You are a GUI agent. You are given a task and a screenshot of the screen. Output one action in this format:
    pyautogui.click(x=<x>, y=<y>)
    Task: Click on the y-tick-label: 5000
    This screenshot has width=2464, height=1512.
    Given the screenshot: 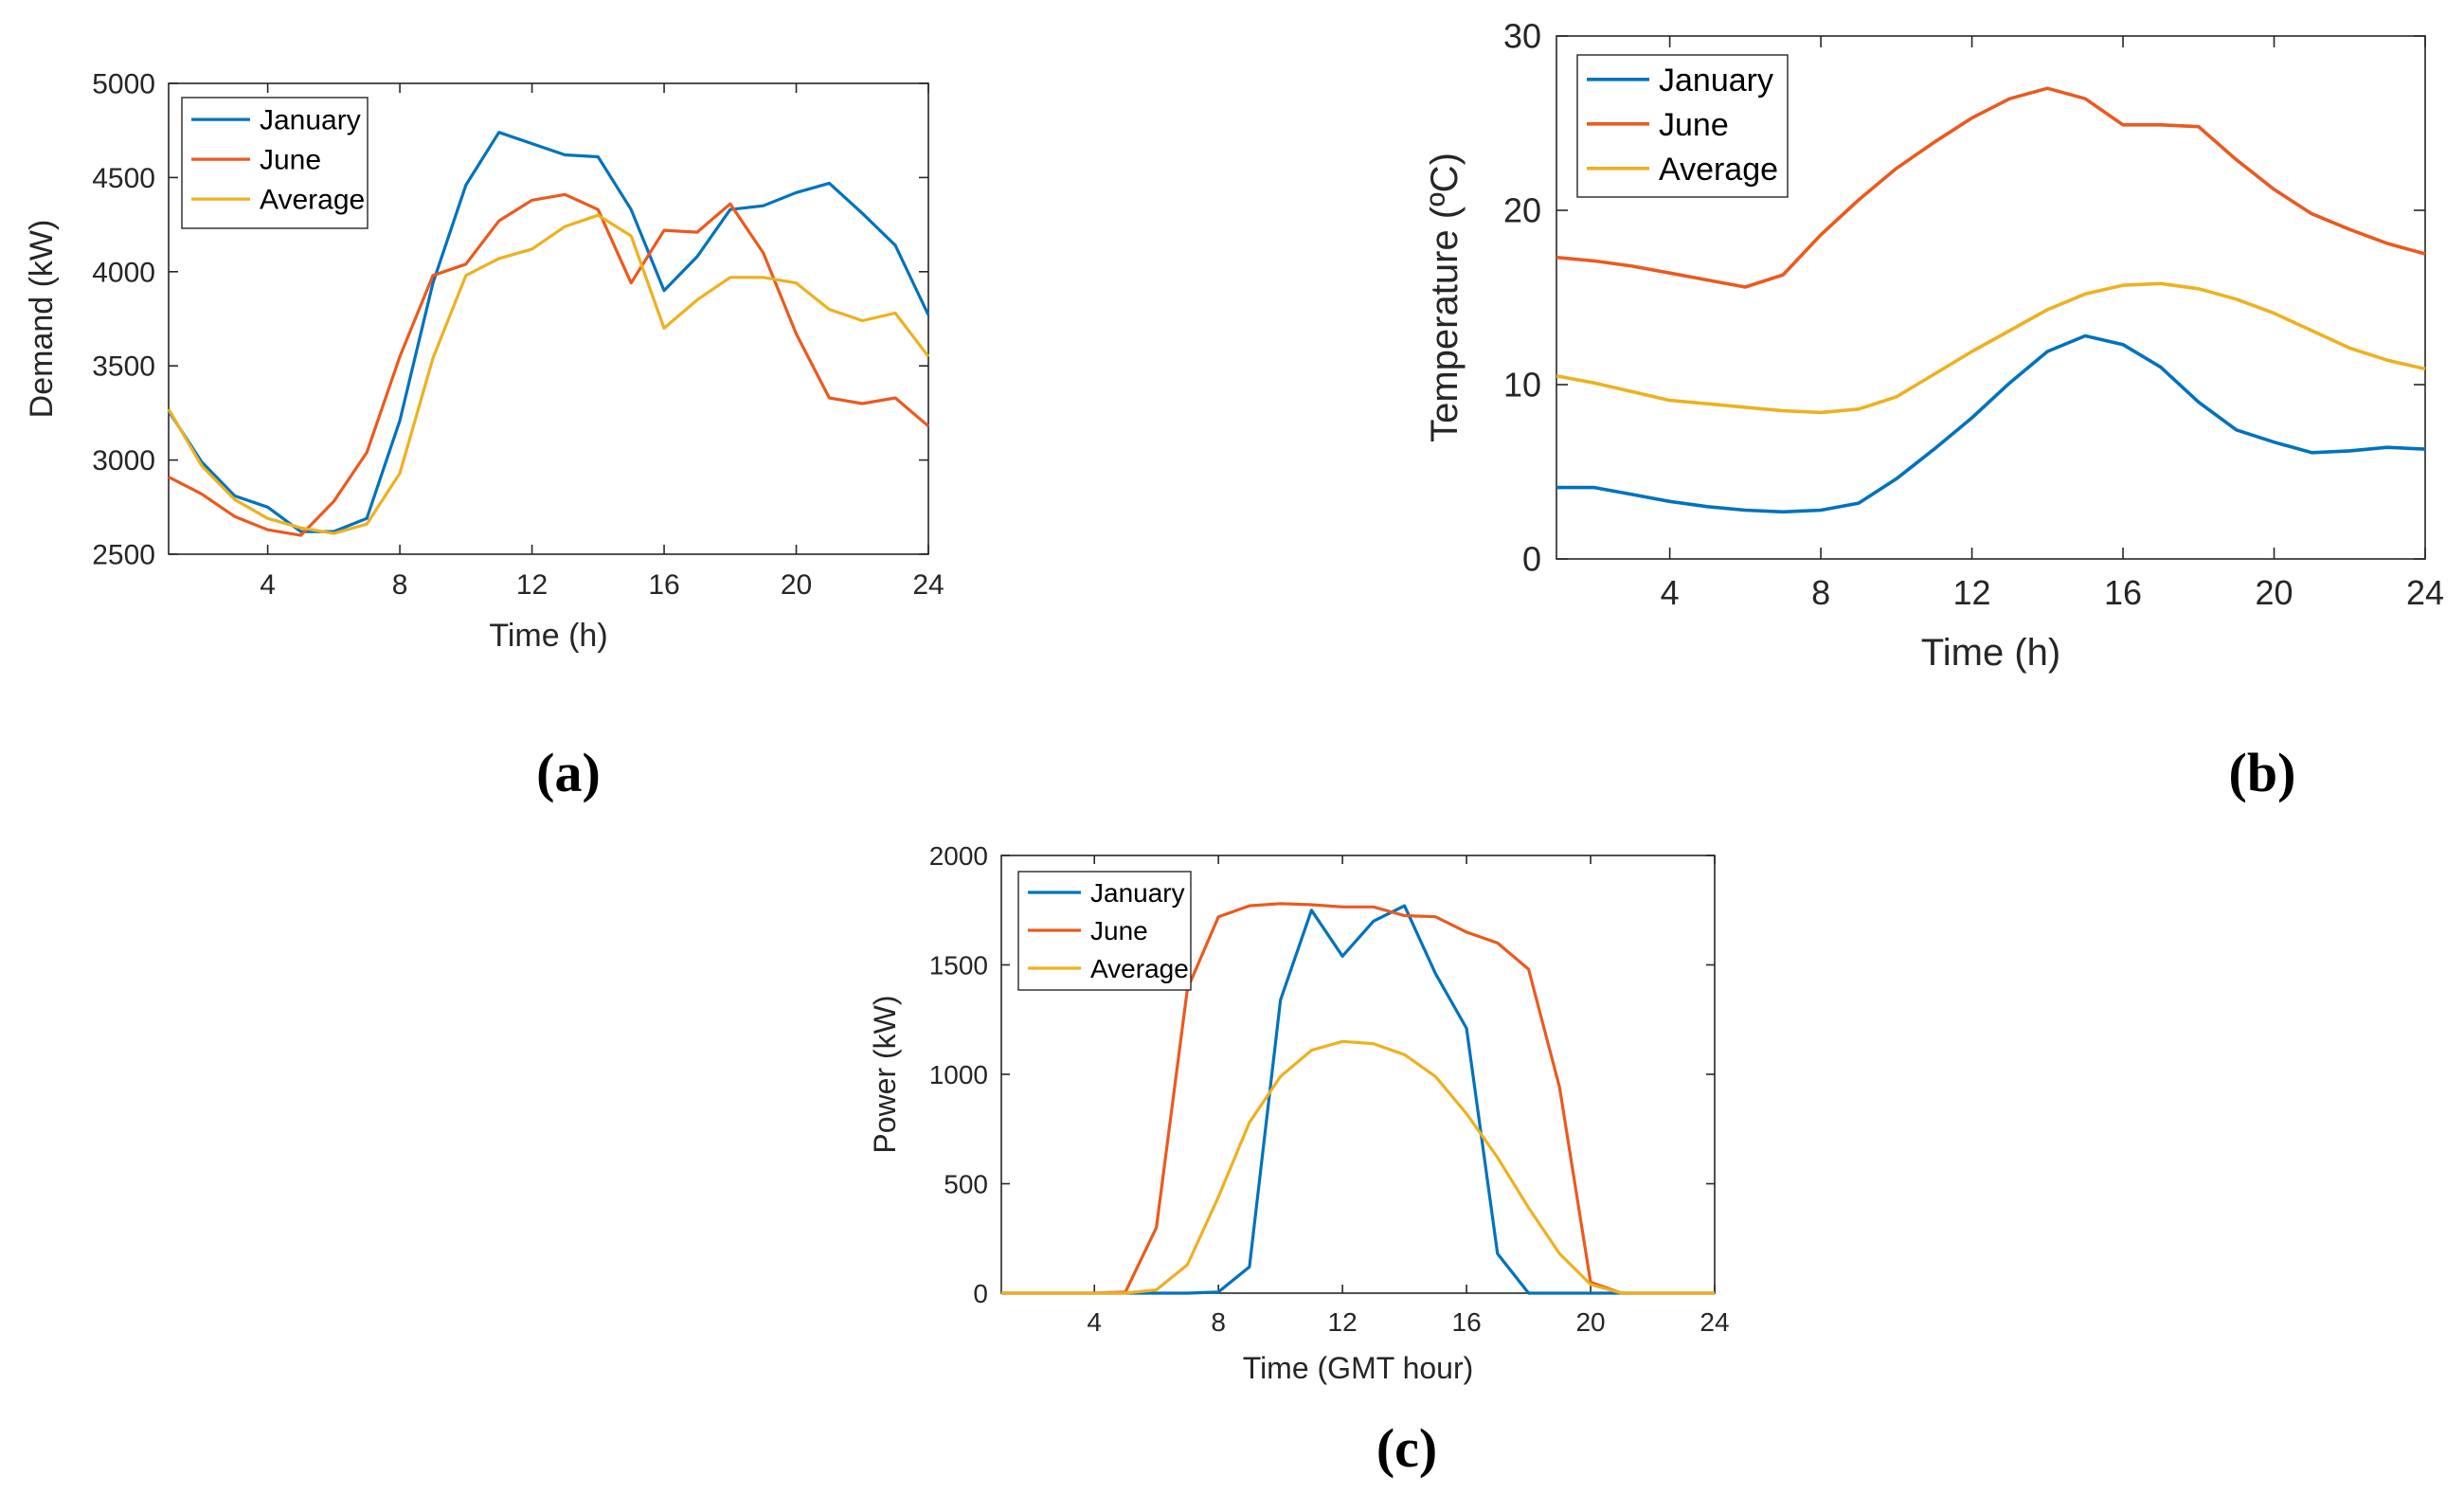 What is the action you would take?
    pyautogui.click(x=123, y=84)
    